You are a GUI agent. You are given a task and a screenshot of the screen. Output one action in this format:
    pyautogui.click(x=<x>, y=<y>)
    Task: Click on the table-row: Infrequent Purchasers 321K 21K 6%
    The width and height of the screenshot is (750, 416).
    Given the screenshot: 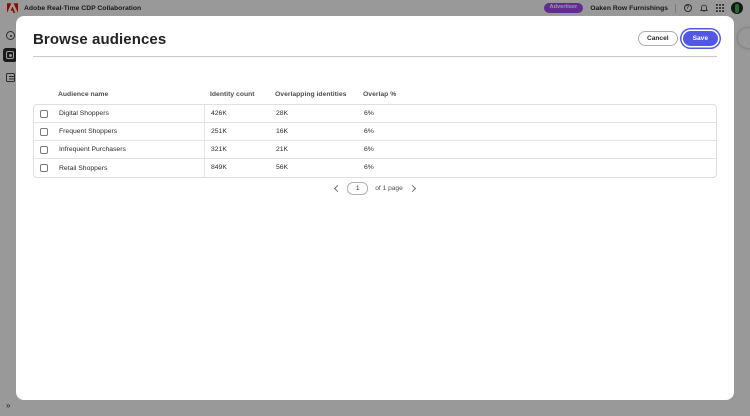 What is the action you would take?
    pyautogui.click(x=375, y=150)
    